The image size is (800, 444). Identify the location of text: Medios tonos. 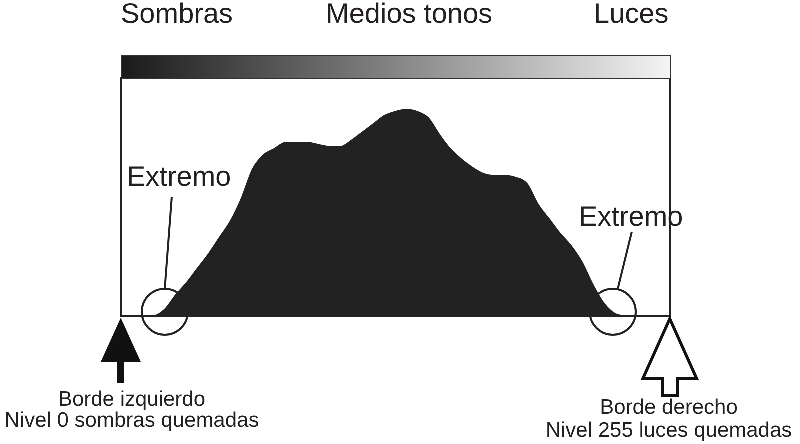
(409, 14).